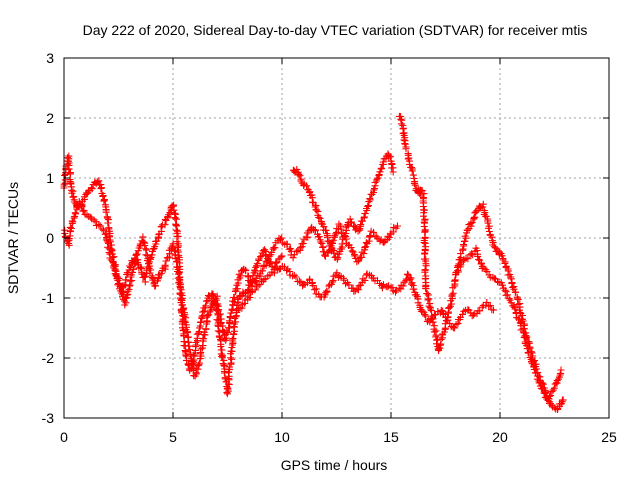 The image size is (640, 480). I want to click on y-axis-label: SDTVAR / TECUs, so click(13, 238).